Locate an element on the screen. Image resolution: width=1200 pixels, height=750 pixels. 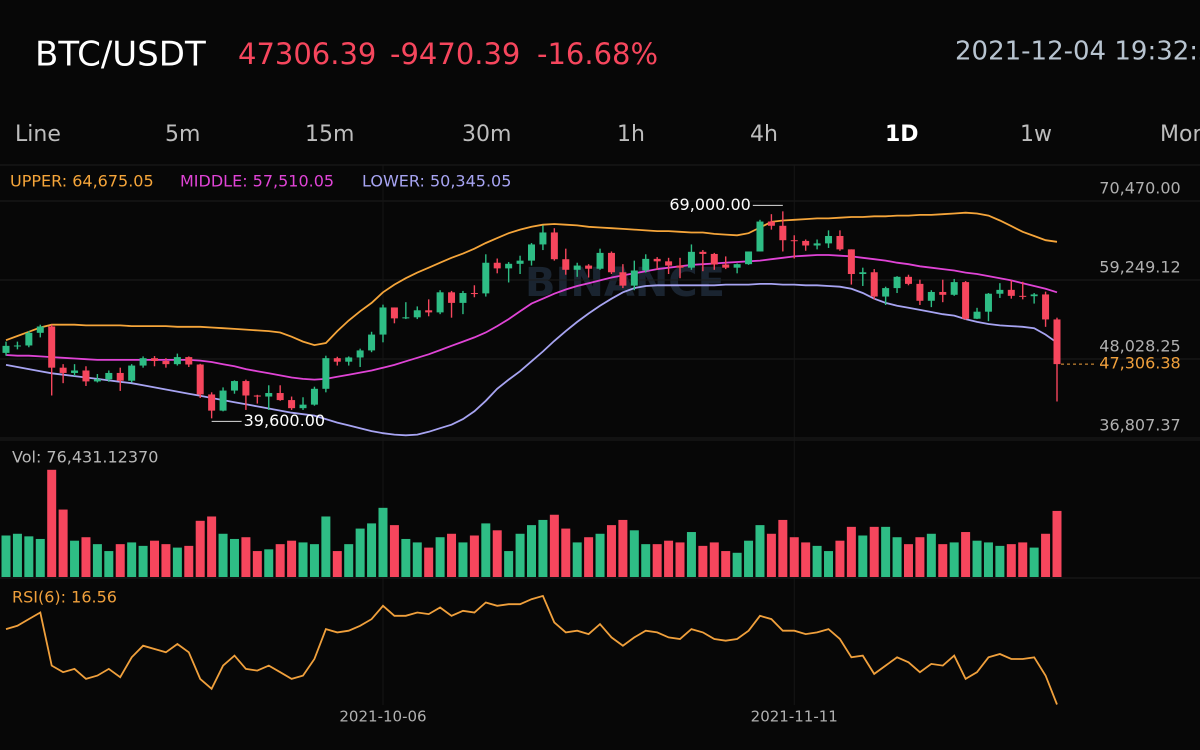
timeframe-tab: Mor is located at coordinates (1180, 134).